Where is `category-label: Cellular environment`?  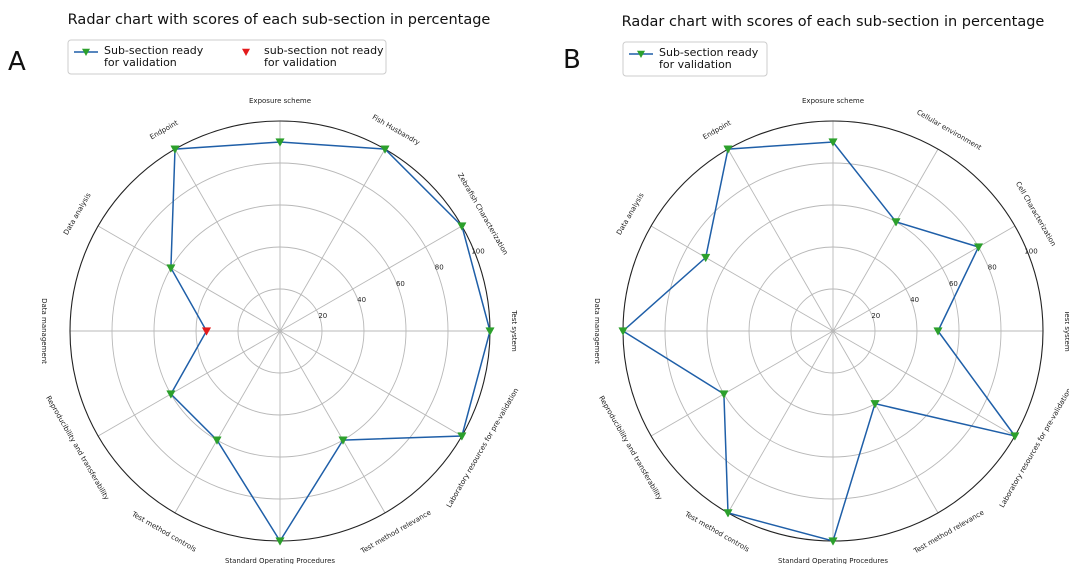 category-label: Cellular environment is located at coordinates (949, 130).